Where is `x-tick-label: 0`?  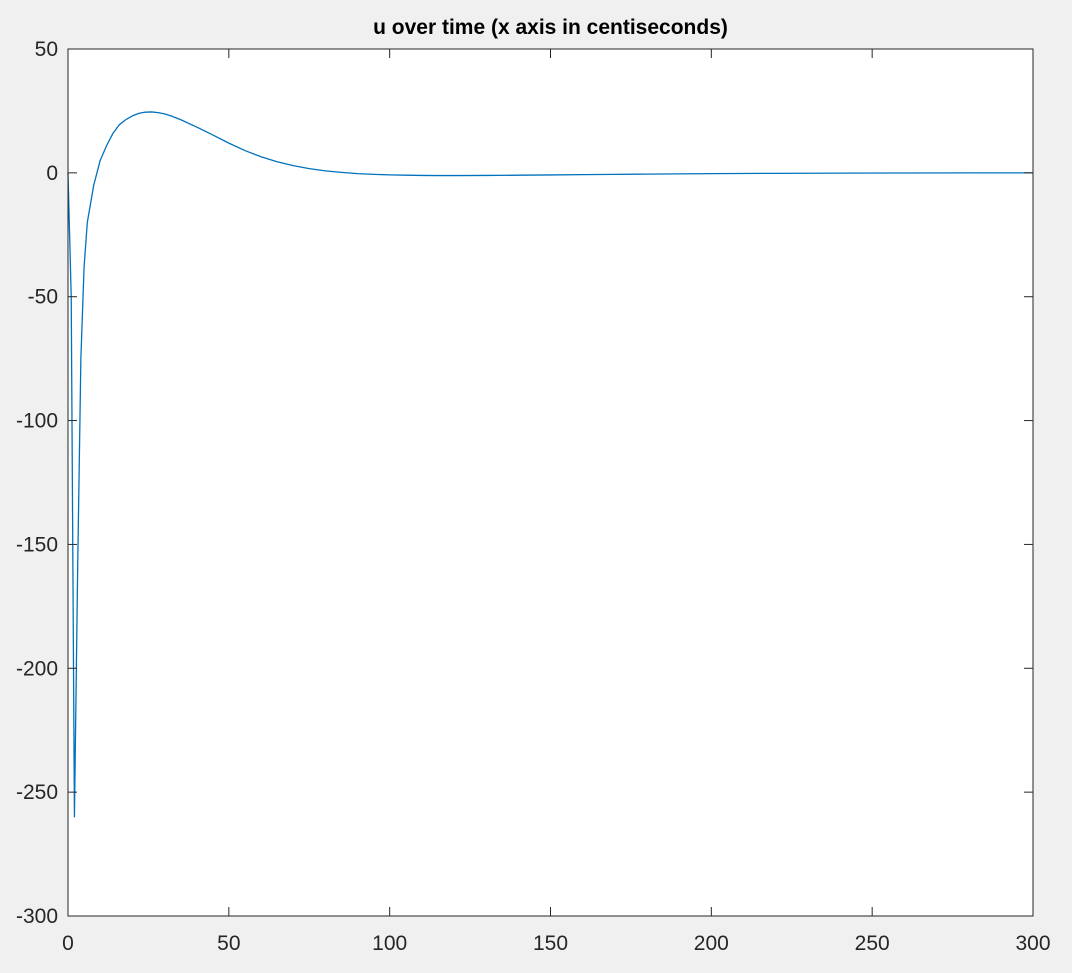 x-tick-label: 0 is located at coordinates (68, 943).